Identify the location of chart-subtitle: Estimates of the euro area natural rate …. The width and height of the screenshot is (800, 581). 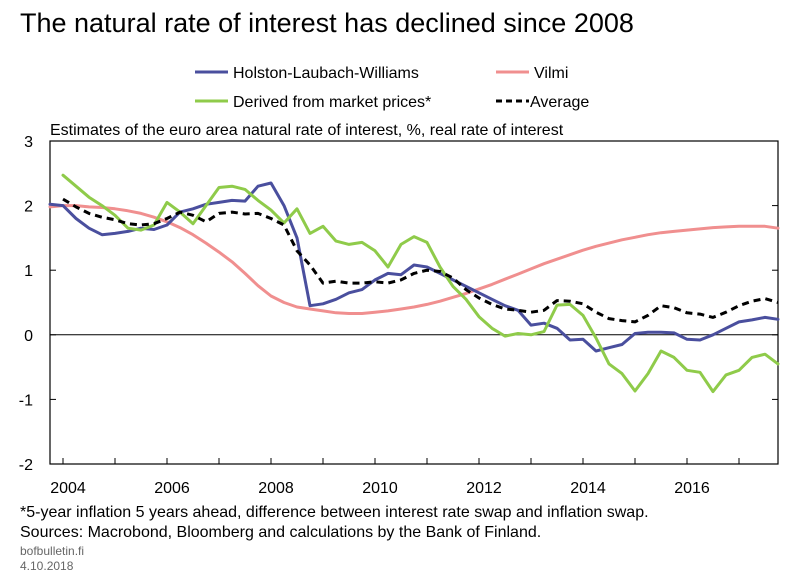
(307, 130).